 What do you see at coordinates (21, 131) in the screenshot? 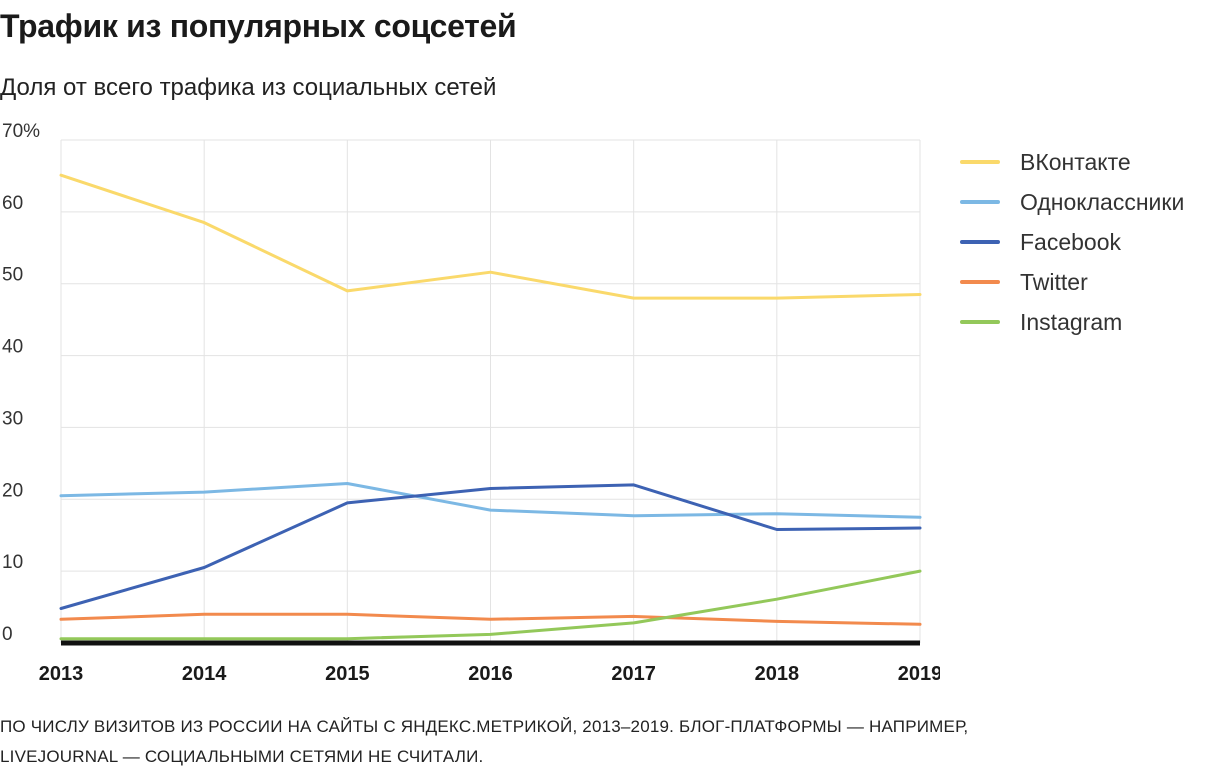
I see `y-tick-label: 70%` at bounding box center [21, 131].